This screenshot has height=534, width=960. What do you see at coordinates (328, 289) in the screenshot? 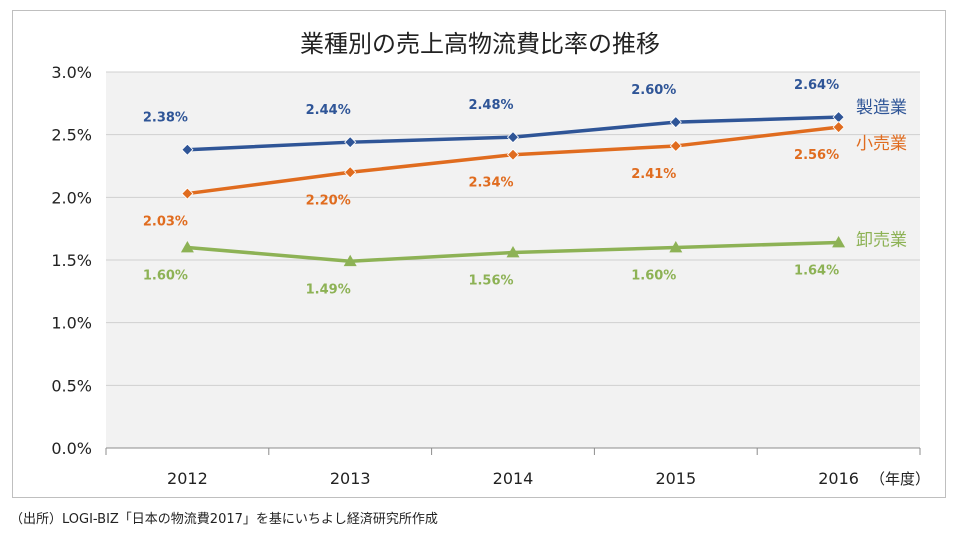
I see `data-label-wholesale: 1.49%` at bounding box center [328, 289].